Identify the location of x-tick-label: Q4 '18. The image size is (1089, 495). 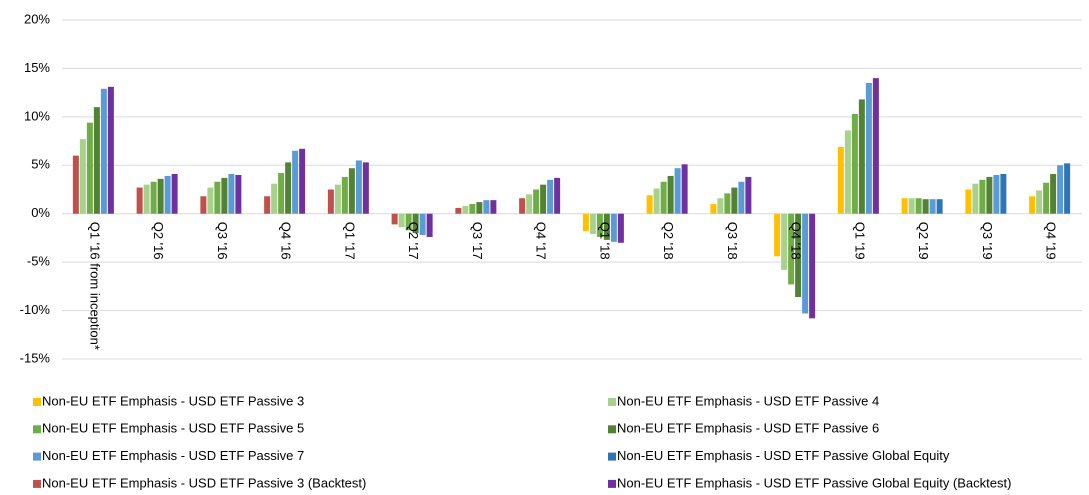
(796, 241).